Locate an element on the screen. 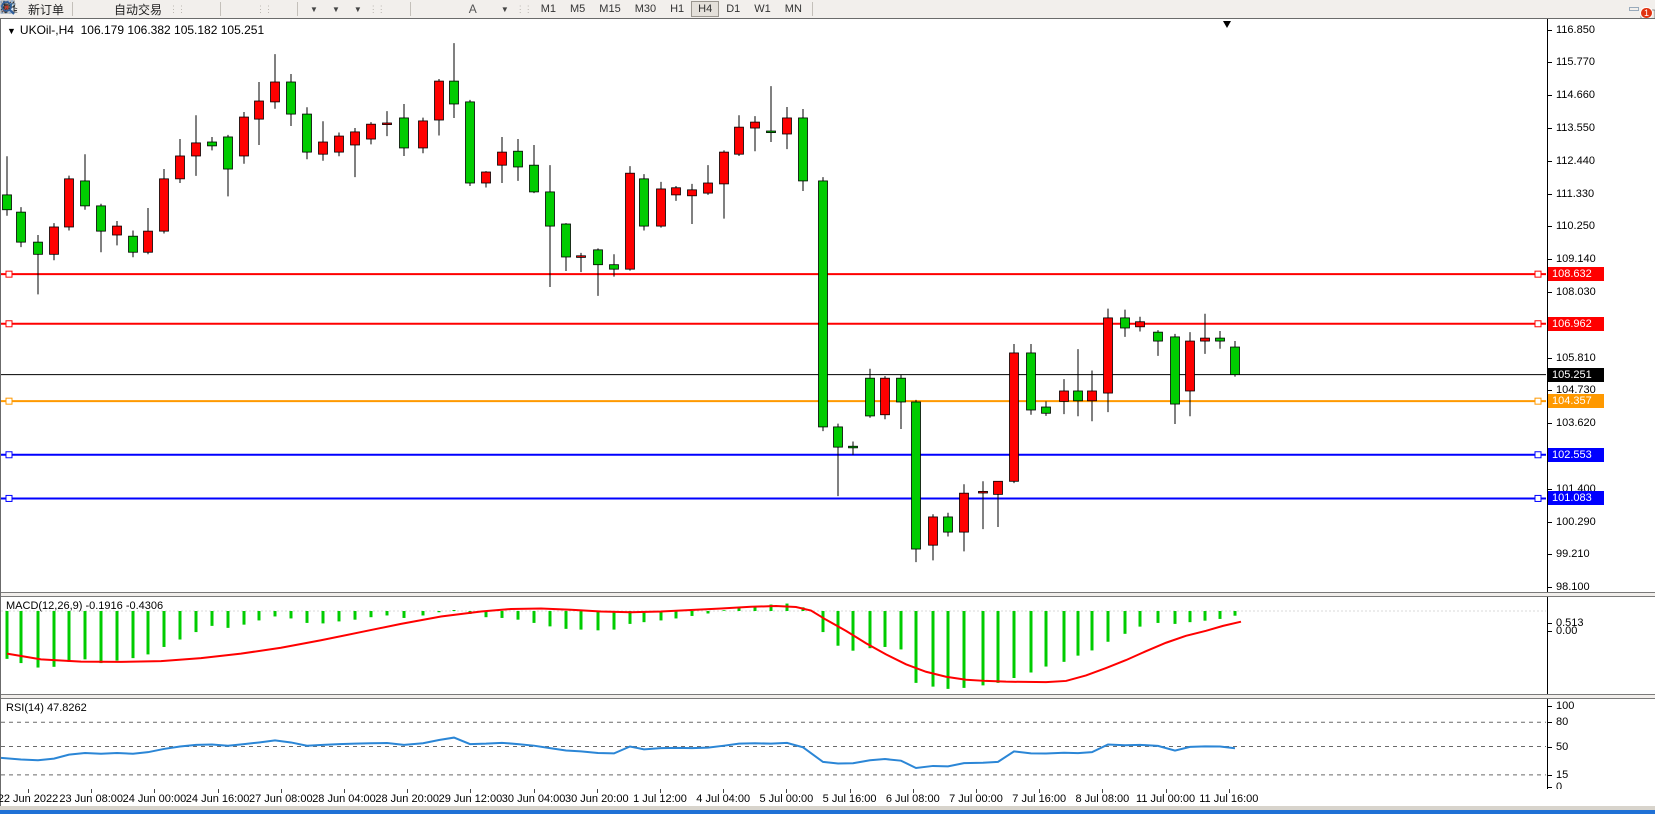 This screenshot has height=814, width=1655. signals-button is located at coordinates (54, 7).